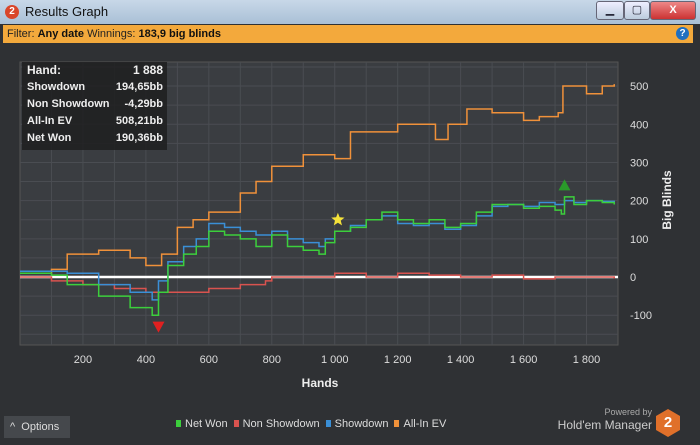 This screenshot has height=445, width=700. What do you see at coordinates (639, 240) in the screenshot?
I see `y-tick-label: 100` at bounding box center [639, 240].